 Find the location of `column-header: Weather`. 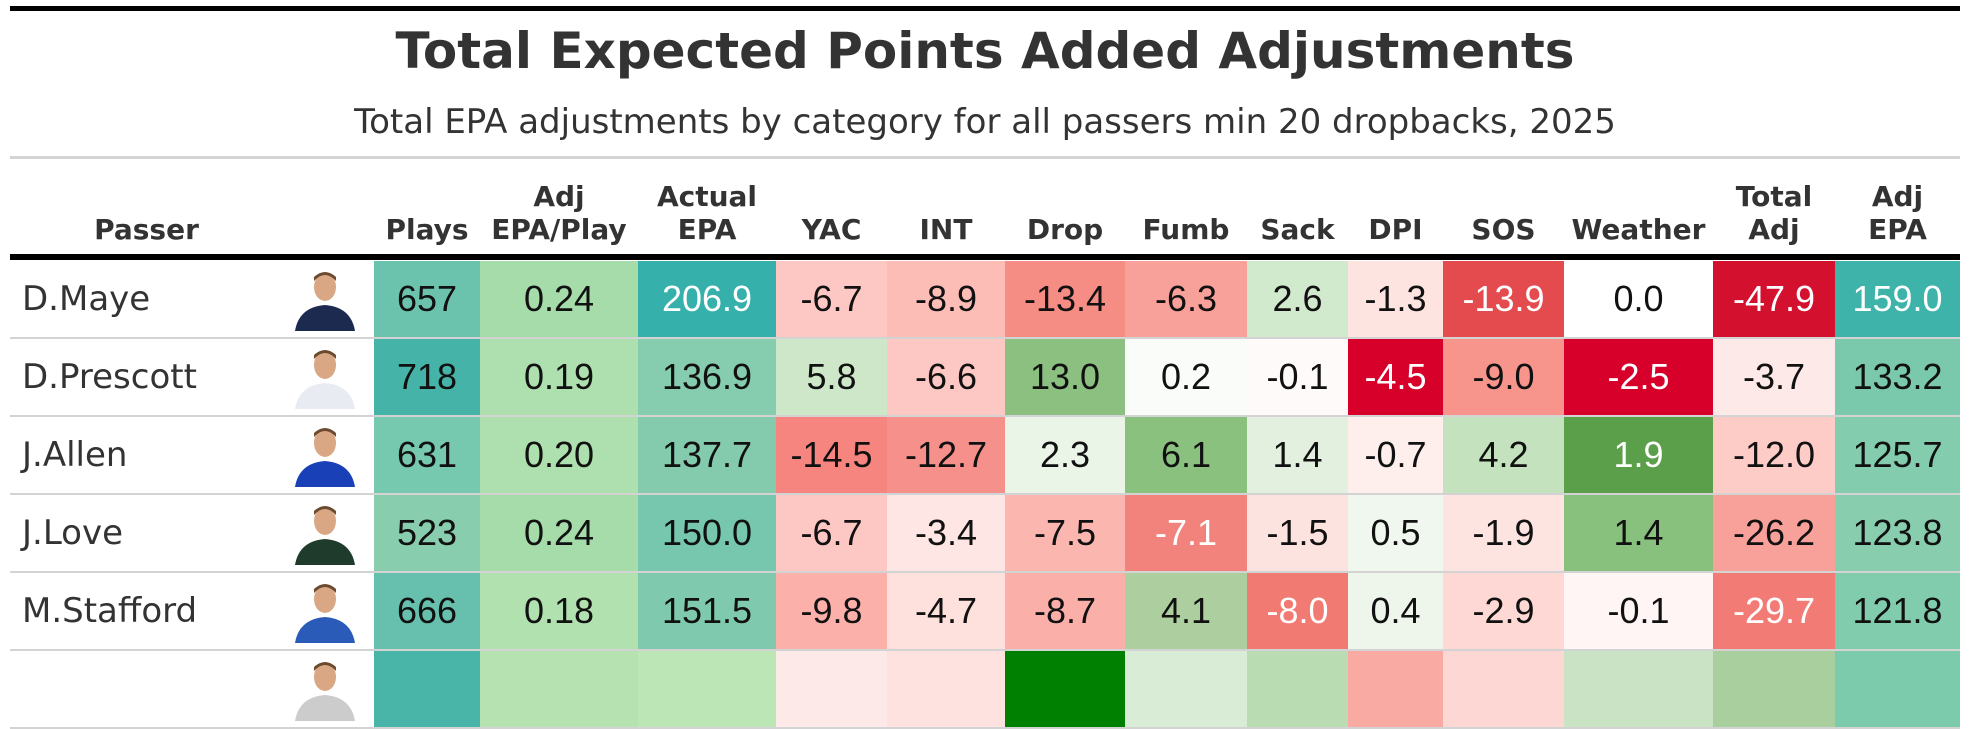

column-header: Weather is located at coordinates (1638, 229).